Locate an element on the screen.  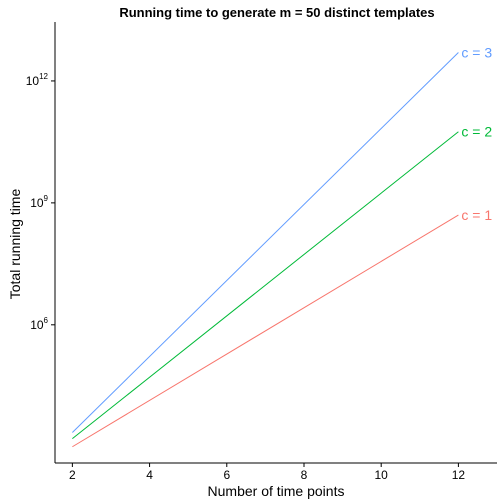
x-tick-label: 8 is located at coordinates (304, 475).